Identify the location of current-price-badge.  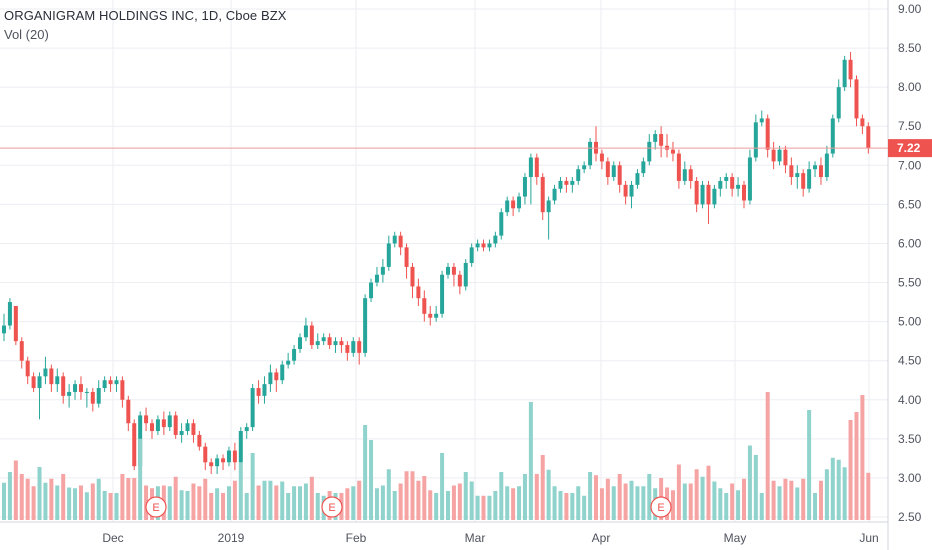
(910, 148).